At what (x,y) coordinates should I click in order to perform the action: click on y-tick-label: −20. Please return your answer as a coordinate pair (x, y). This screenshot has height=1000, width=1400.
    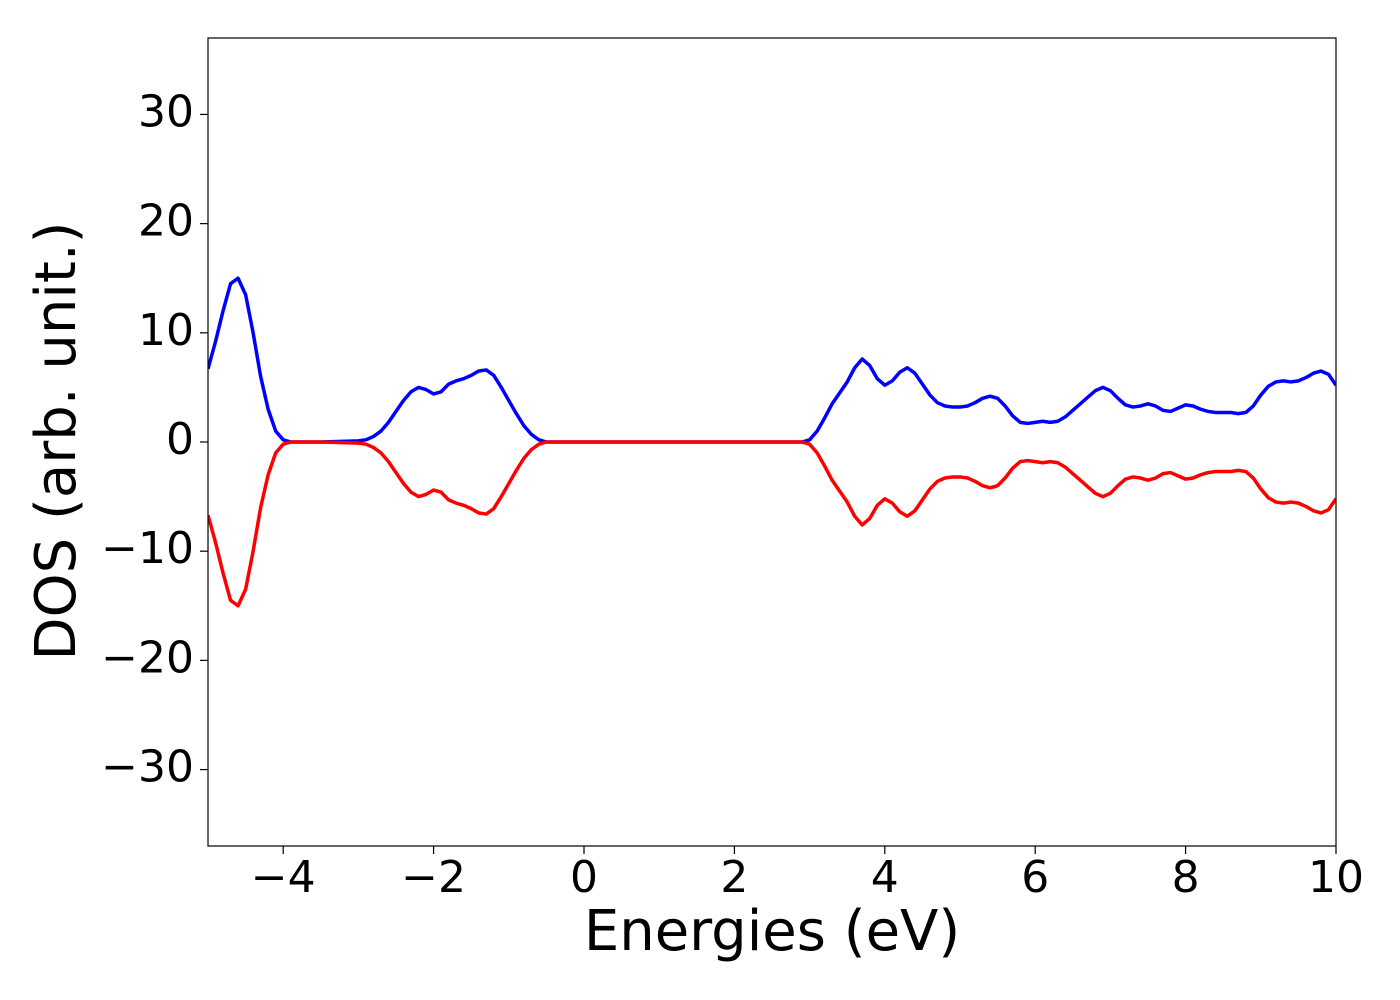
    Looking at the image, I should click on (147, 657).